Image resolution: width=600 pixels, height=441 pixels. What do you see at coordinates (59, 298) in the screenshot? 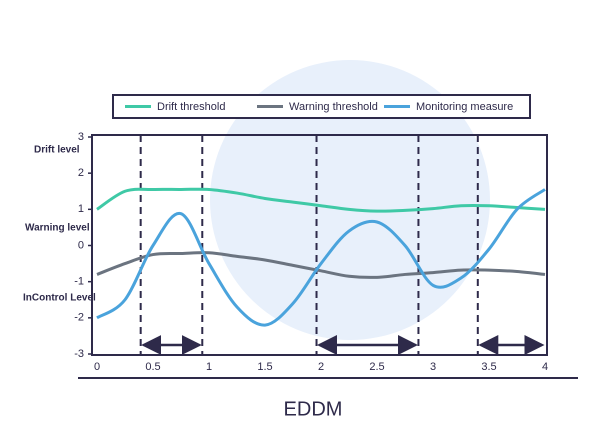
I see `annotation: InControl Level` at bounding box center [59, 298].